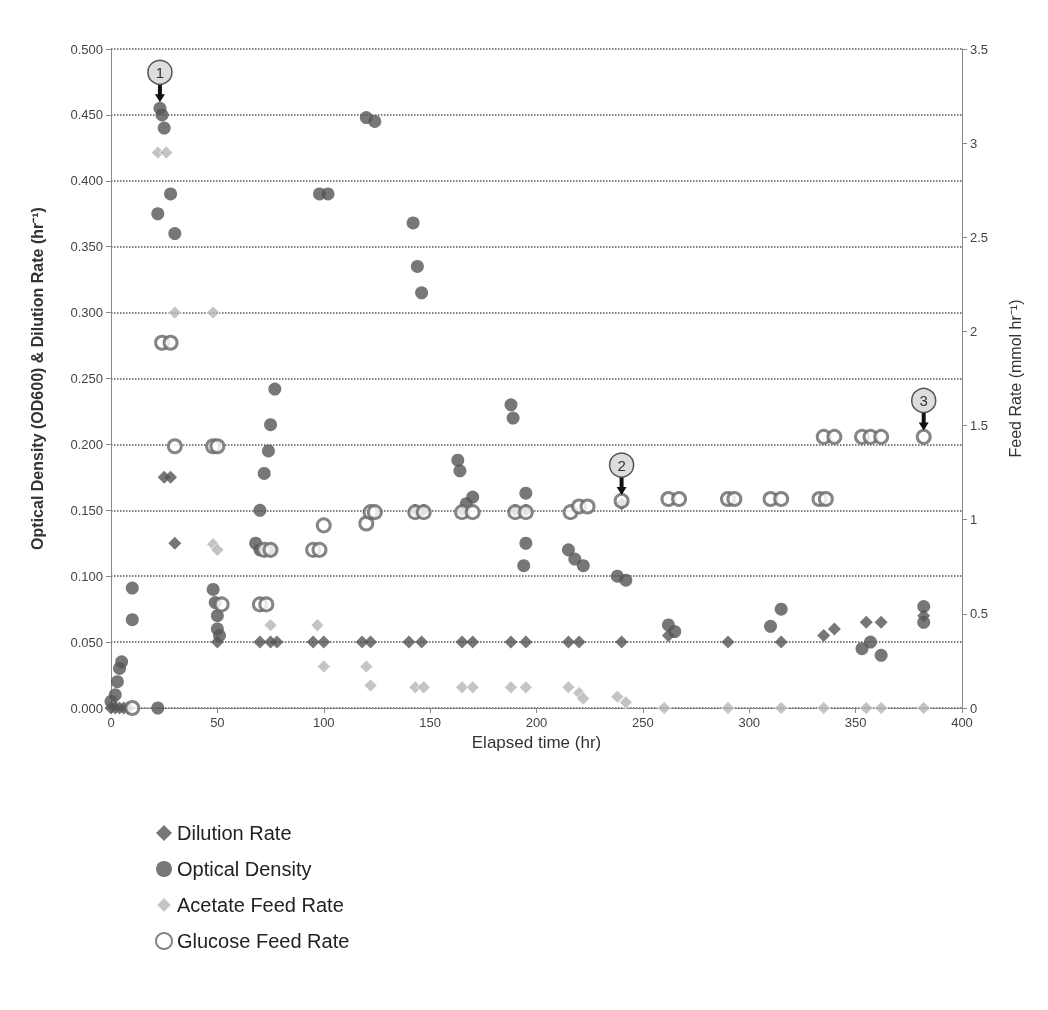 This screenshot has height=1010, width=1048. Describe the element at coordinates (323, 722) in the screenshot. I see `x-tick-label: 100` at that location.